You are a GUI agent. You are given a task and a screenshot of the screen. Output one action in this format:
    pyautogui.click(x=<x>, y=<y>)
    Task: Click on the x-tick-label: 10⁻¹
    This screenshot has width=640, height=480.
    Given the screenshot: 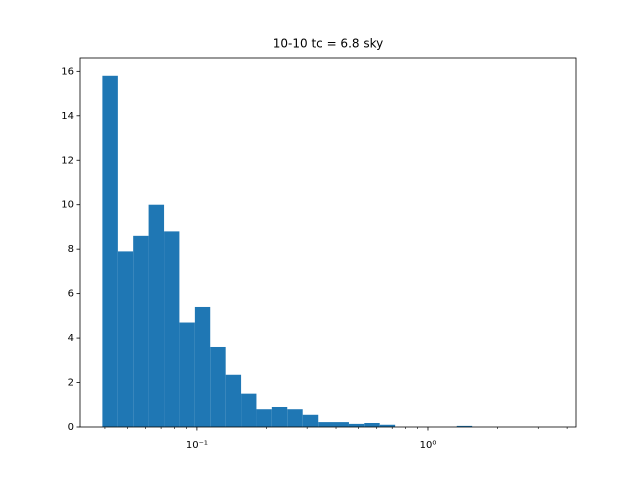 What is the action you would take?
    pyautogui.click(x=197, y=445)
    